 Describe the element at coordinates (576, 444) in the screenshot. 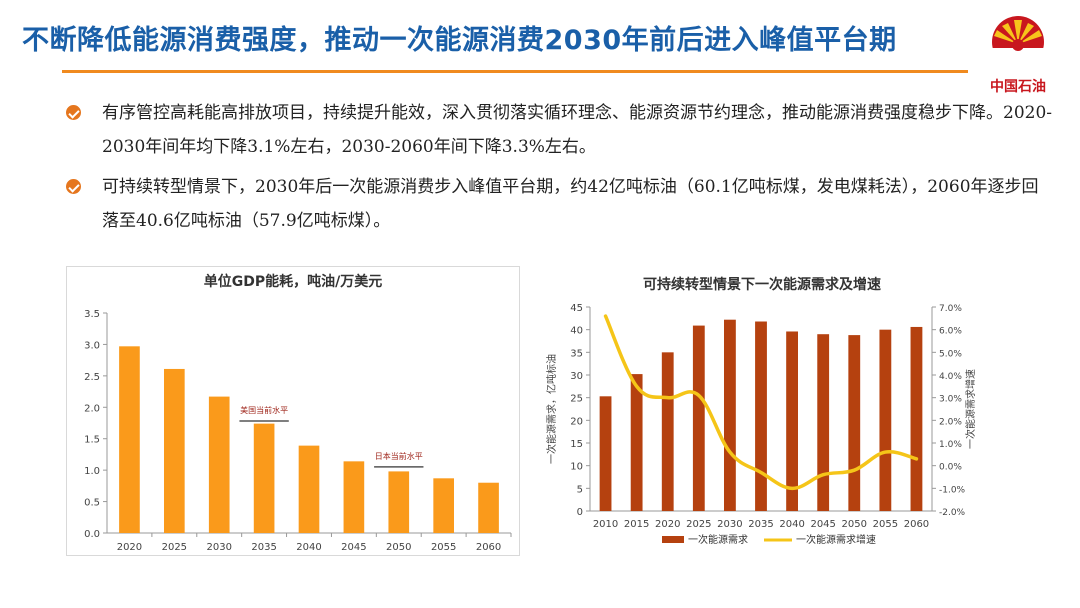

I see `left-tick-label: 15` at that location.